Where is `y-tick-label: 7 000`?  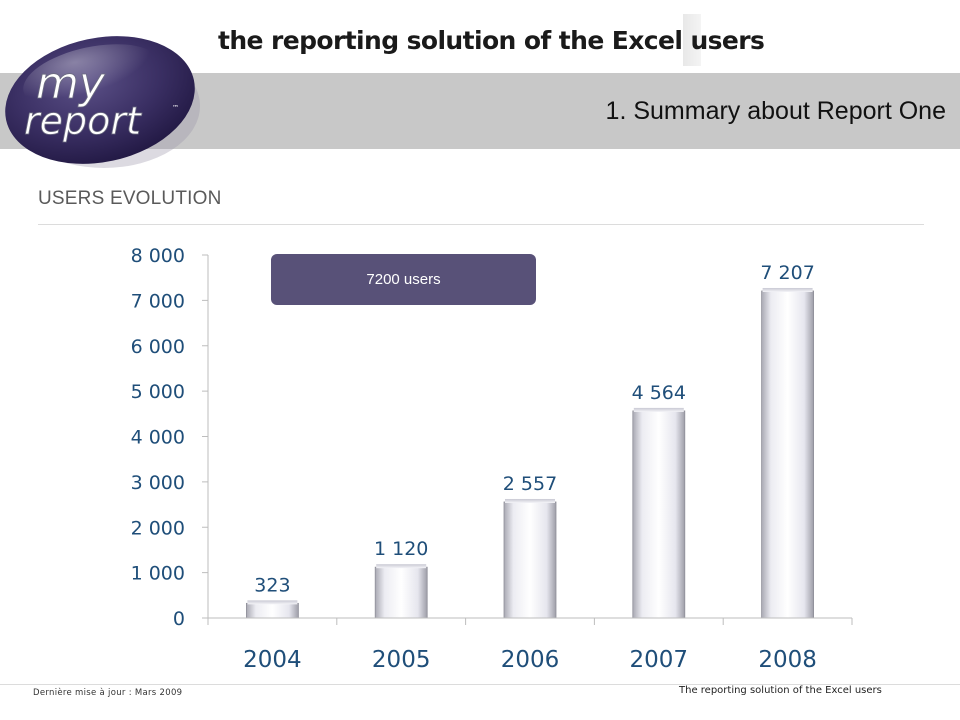
y-tick-label: 7 000 is located at coordinates (158, 301).